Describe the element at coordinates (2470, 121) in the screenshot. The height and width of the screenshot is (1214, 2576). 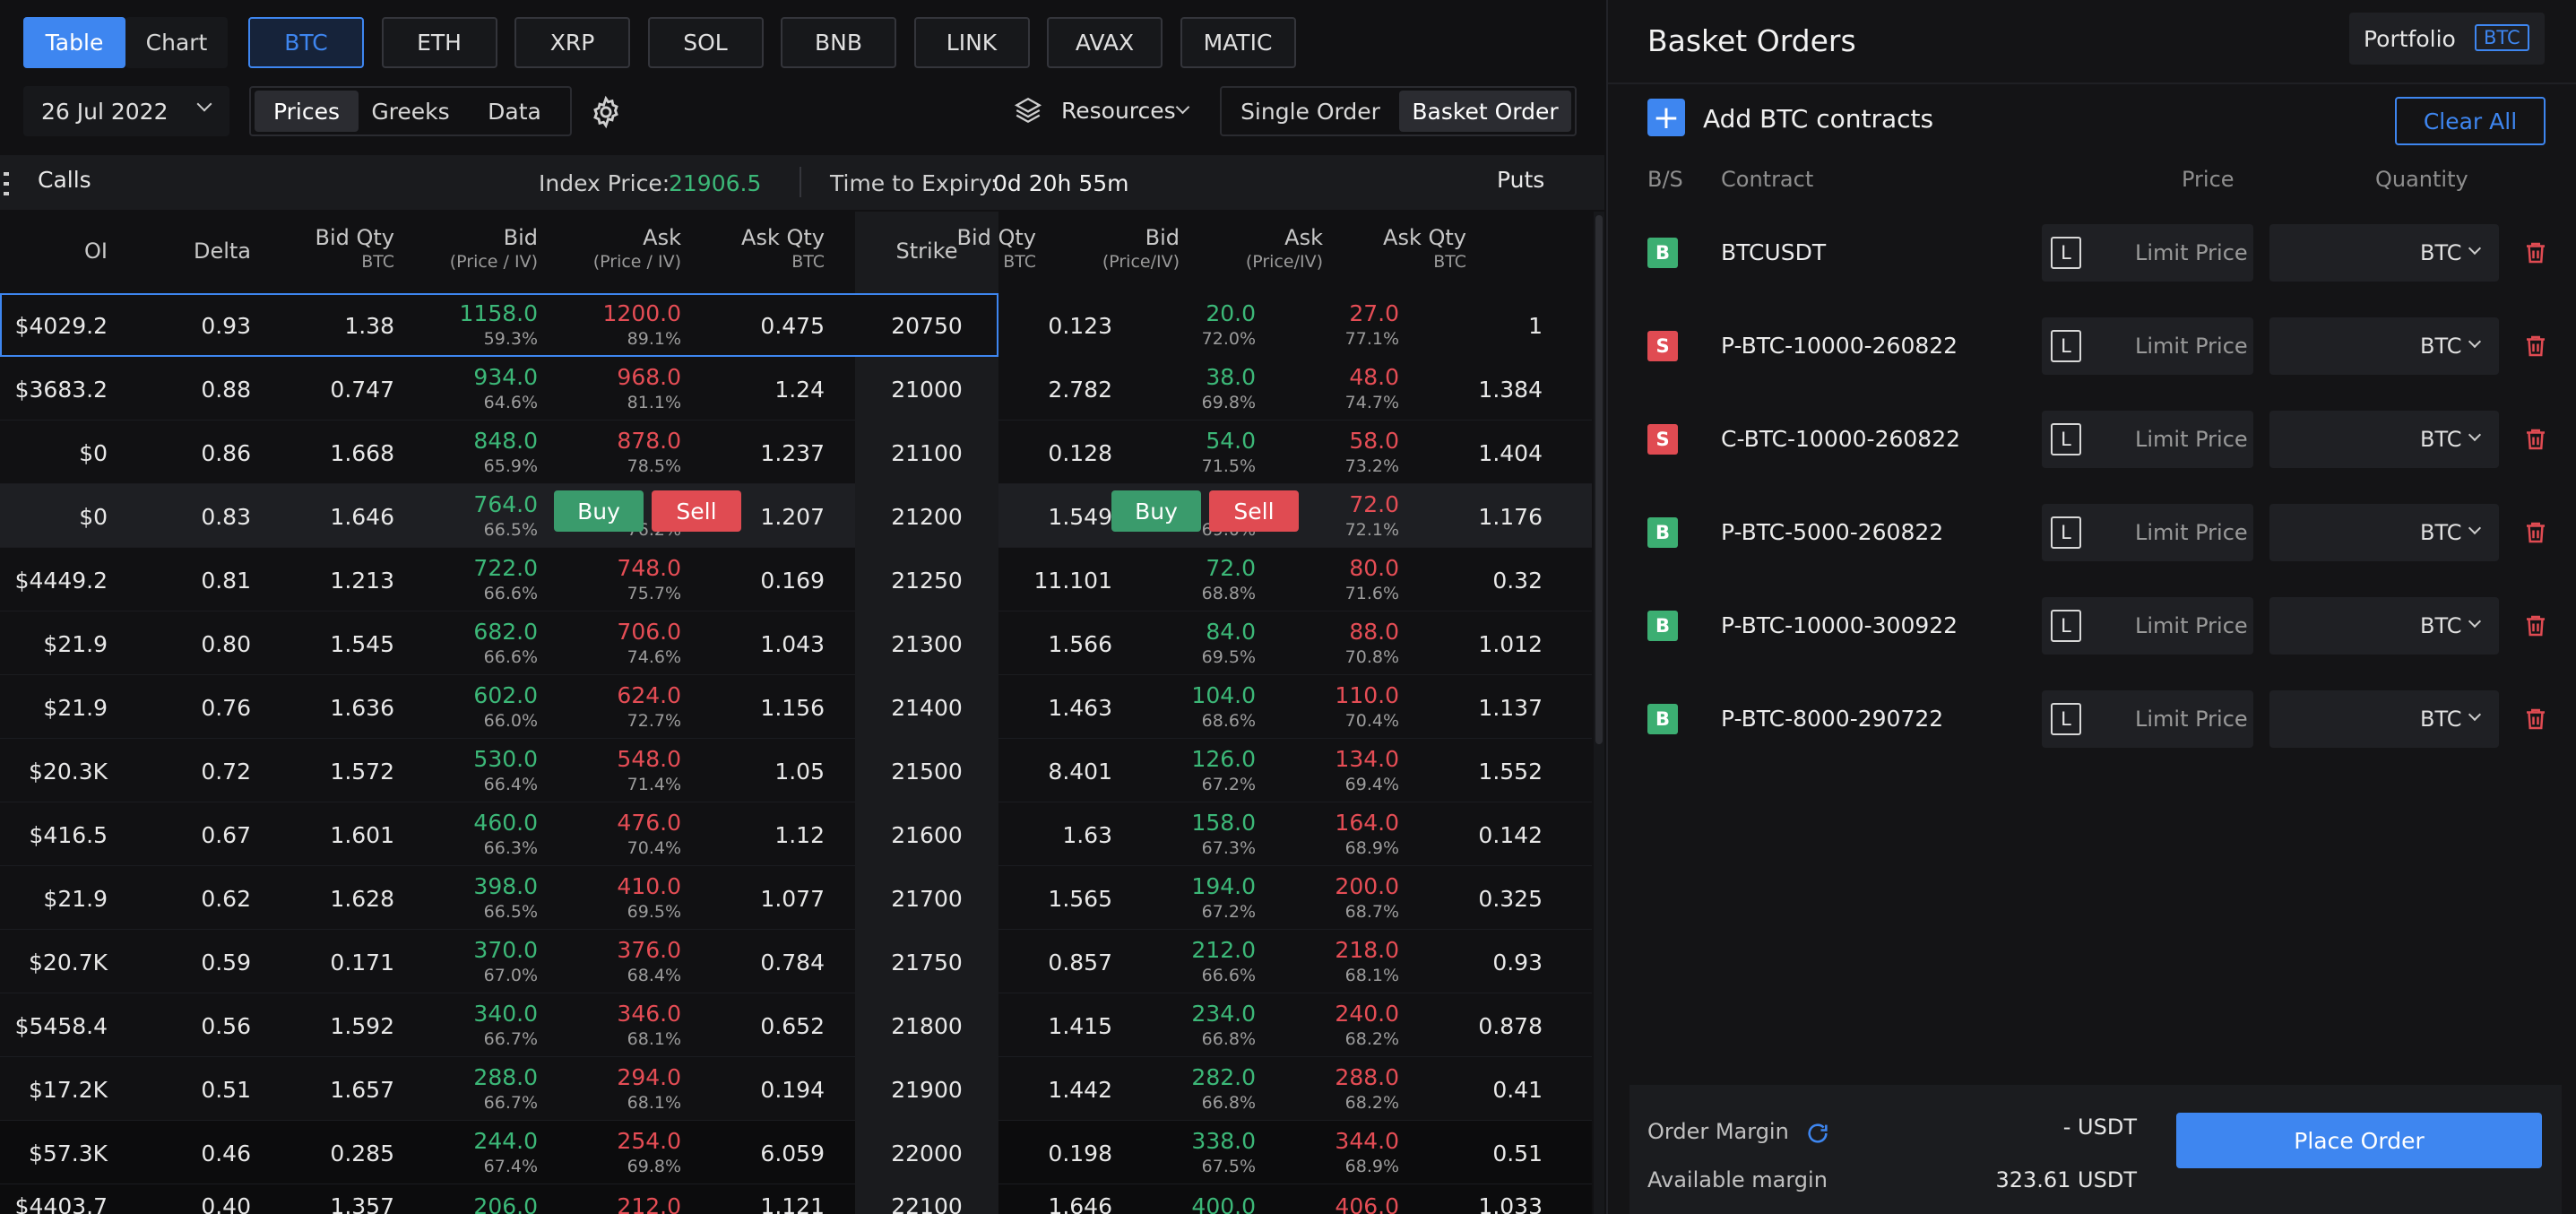
I see `clear-all-button: Clear All` at that location.